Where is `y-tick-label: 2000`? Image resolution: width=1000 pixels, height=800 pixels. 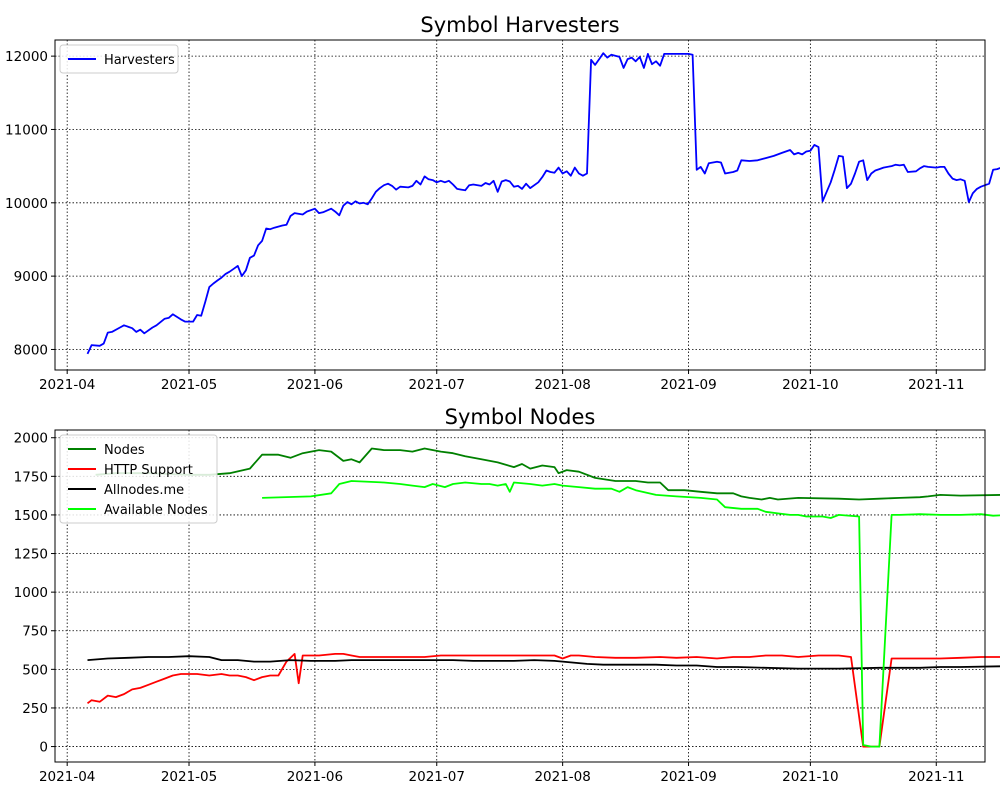
y-tick-label: 2000 is located at coordinates (31, 439).